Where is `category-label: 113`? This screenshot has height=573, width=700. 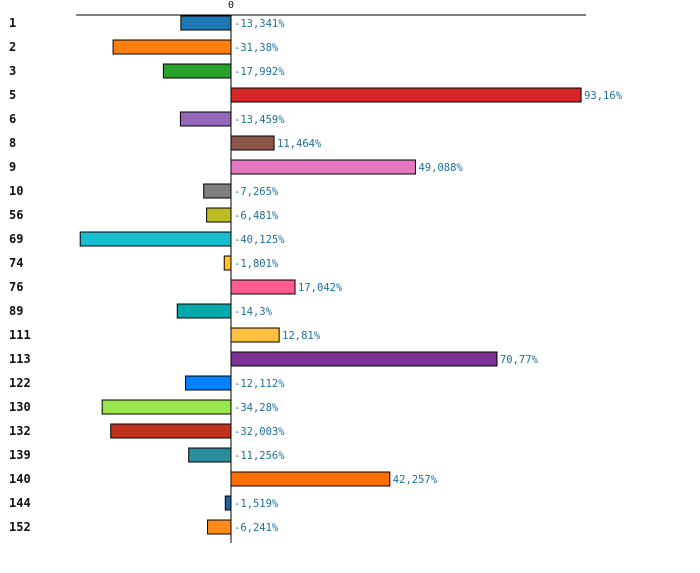
category-label: 113 is located at coordinates (20, 359).